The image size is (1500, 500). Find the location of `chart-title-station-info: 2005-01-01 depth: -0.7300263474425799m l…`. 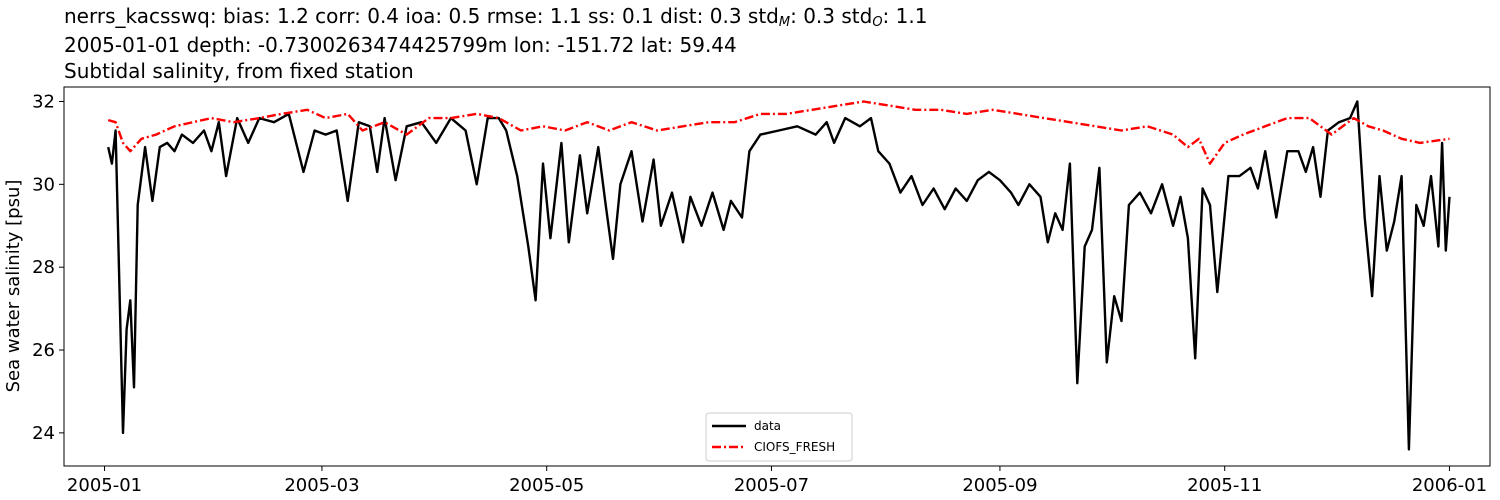

chart-title-station-info: 2005-01-01 depth: -0.7300263474425799m l… is located at coordinates (400, 45).